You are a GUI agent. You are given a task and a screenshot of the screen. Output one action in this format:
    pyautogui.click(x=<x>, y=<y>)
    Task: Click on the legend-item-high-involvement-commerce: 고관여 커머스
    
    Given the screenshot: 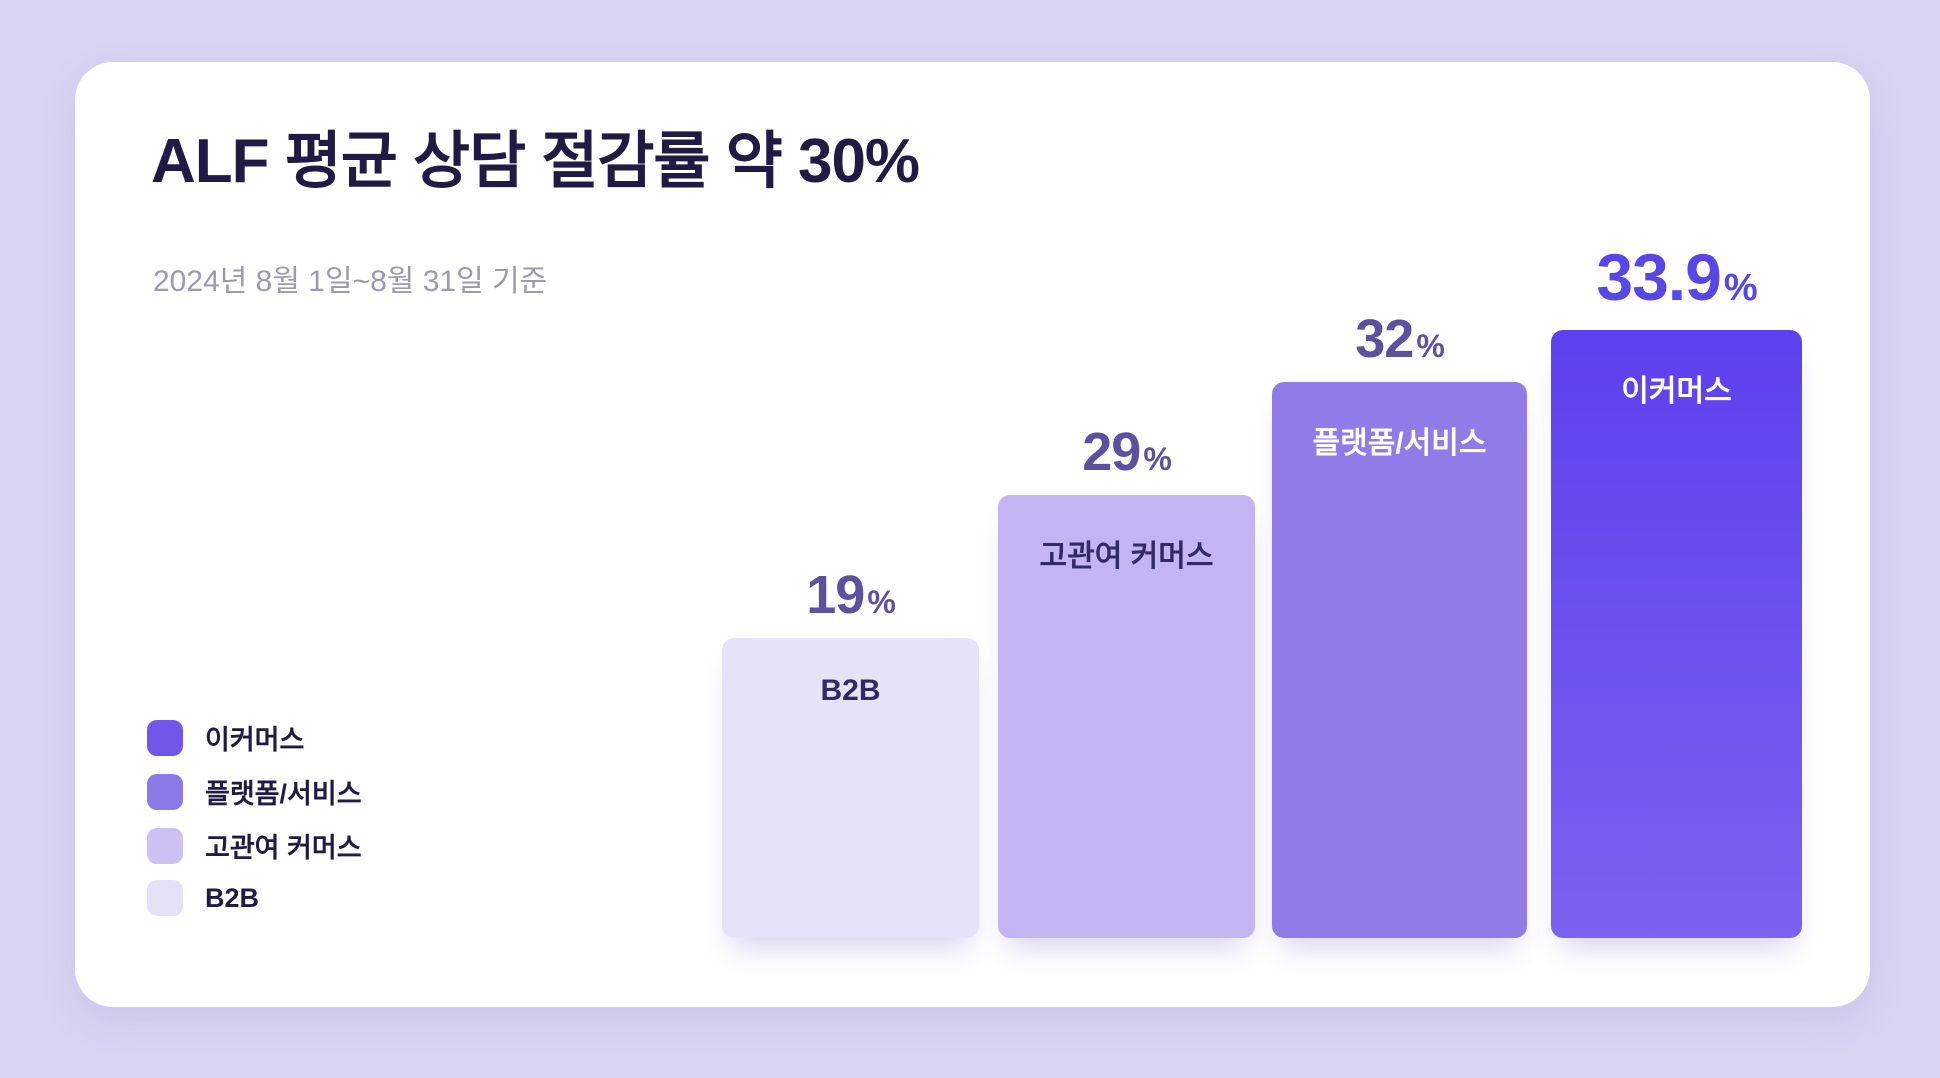 What is the action you would take?
    pyautogui.click(x=254, y=845)
    